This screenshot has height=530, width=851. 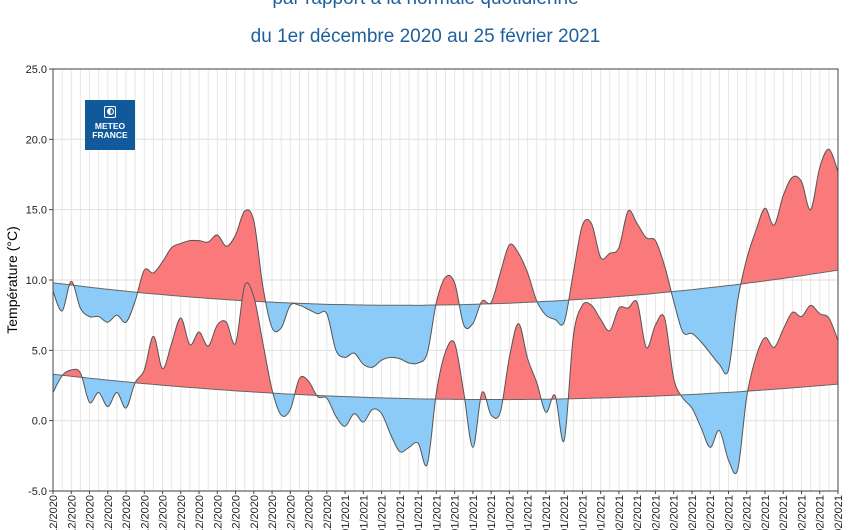 What do you see at coordinates (445, 387) in the screenshot?
I see `normal-tmin-line` at bounding box center [445, 387].